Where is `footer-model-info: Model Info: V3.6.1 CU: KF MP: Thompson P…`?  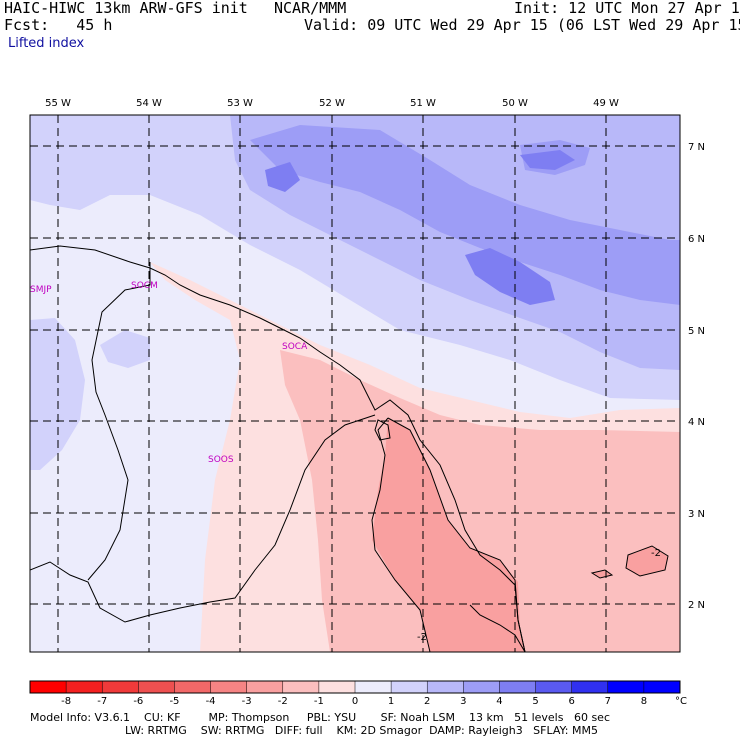
footer-model-info: Model Info: V3.6.1 CU: KF MP: Thompson P… is located at coordinates (320, 717).